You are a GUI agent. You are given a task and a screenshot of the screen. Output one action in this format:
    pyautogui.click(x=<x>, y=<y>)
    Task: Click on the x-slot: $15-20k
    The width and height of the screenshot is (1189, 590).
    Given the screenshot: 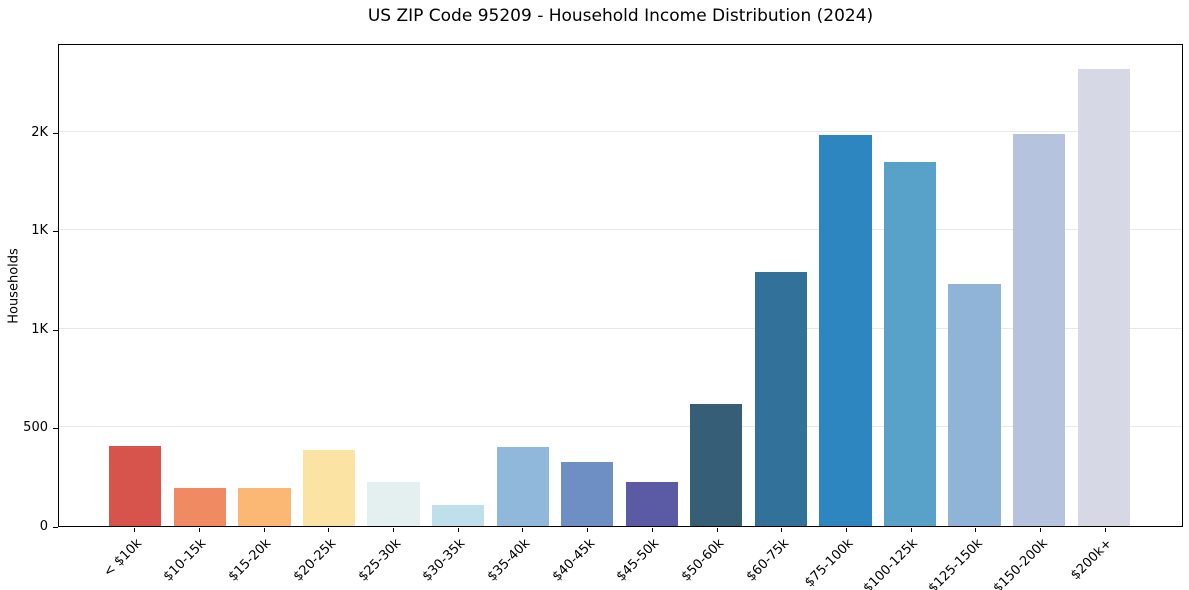 What is the action you would take?
    pyautogui.click(x=261, y=558)
    